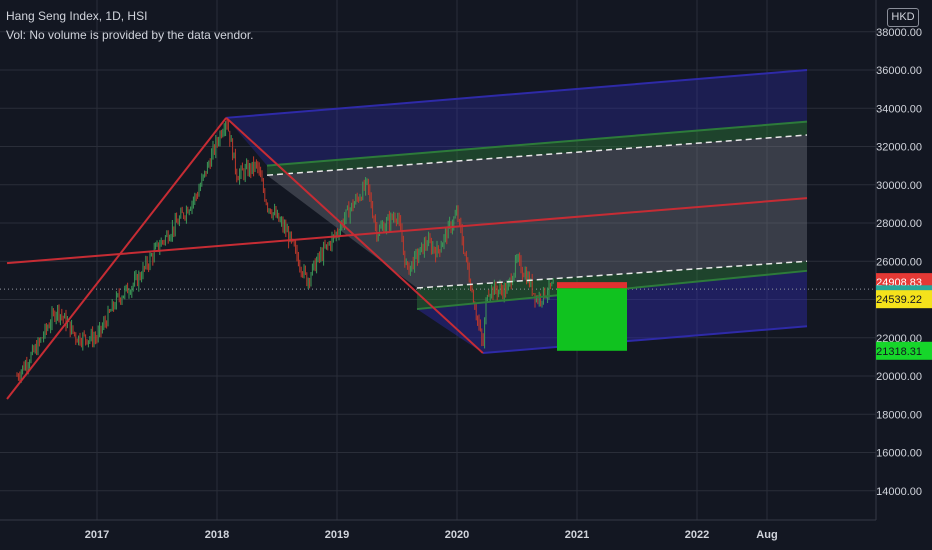  I want to click on price-tag-last, so click(904, 299).